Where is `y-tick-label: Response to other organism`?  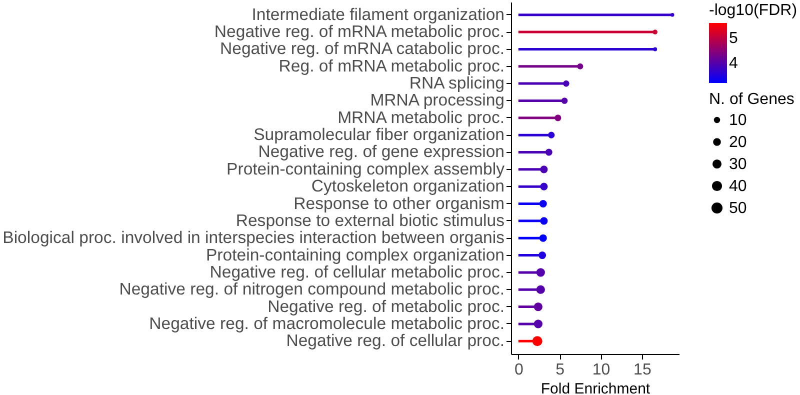
y-tick-label: Response to other organism is located at coordinates (399, 203).